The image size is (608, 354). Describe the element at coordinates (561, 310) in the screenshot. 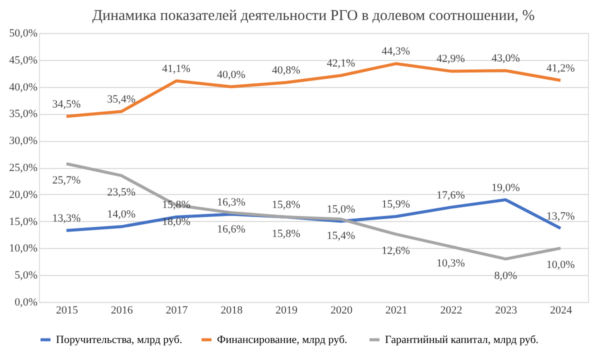

I see `x-tick-label: 2024` at that location.